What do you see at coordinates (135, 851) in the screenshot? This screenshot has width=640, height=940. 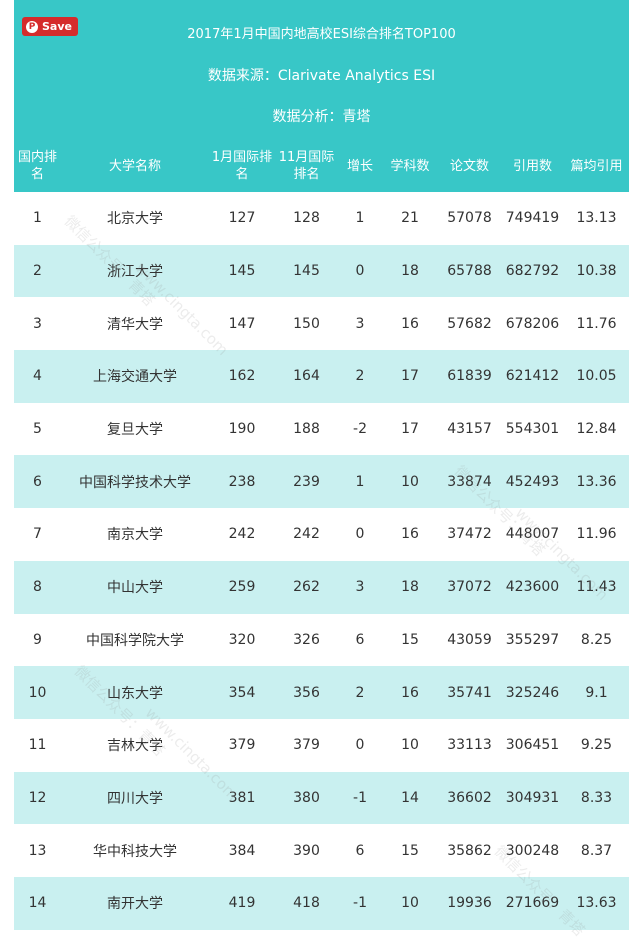 I see `cell-university: 华中科技大学` at bounding box center [135, 851].